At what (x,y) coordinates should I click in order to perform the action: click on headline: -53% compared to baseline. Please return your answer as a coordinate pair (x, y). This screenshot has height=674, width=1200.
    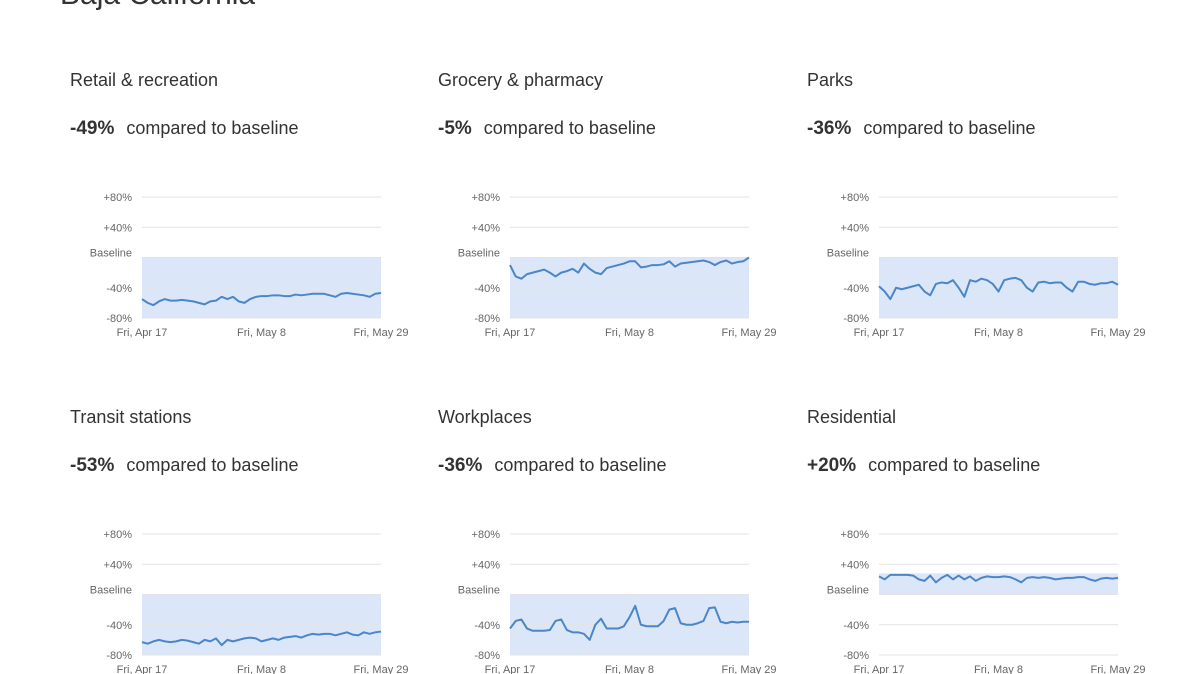
    Looking at the image, I should click on (184, 465).